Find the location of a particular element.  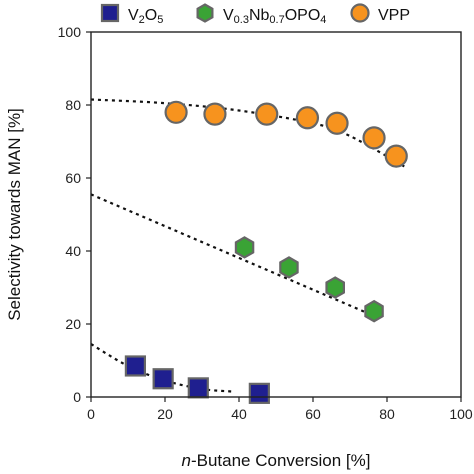

legend: V2O5 V0.3Nb0.7OPO4 VPP is located at coordinates (255, 14).